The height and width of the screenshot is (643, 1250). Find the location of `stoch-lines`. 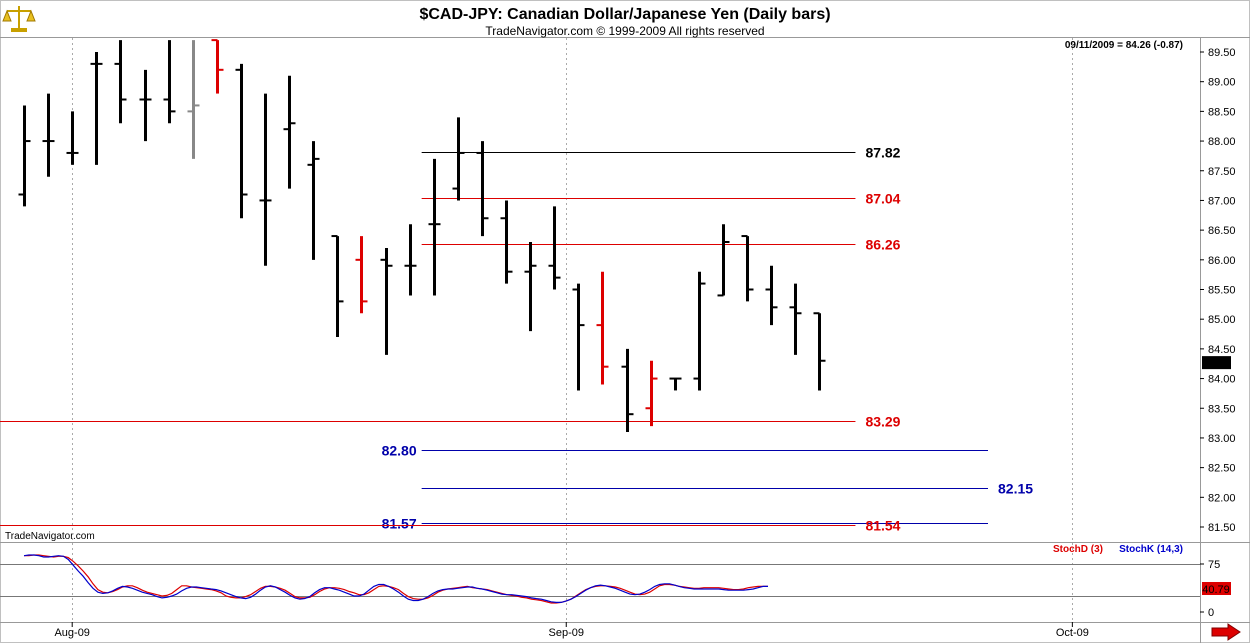

stoch-lines is located at coordinates (395, 579).